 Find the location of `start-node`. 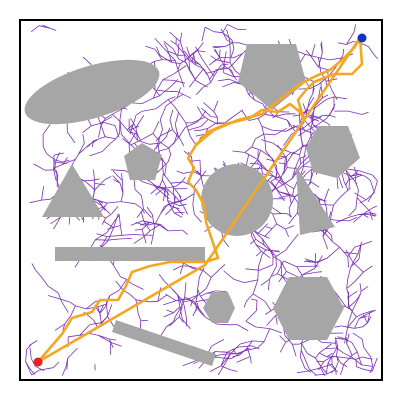

start-node is located at coordinates (38, 362).